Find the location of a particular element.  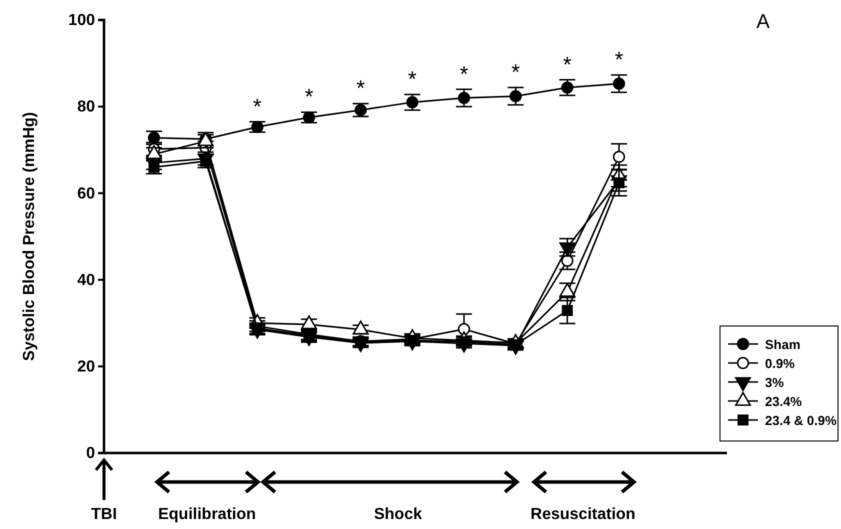

y-tick-label: 60 is located at coordinates (86, 193).